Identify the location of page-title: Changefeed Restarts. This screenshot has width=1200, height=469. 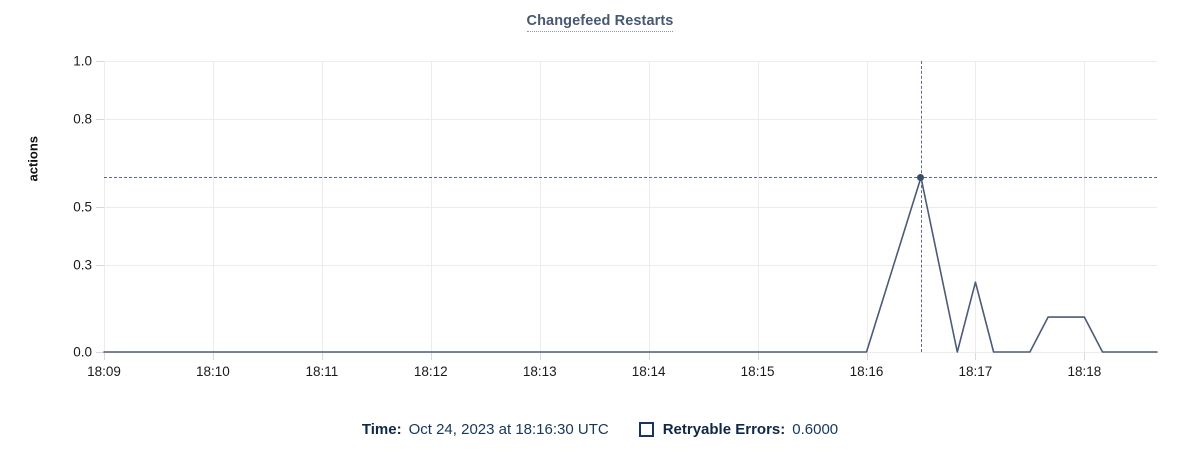
(600, 22).